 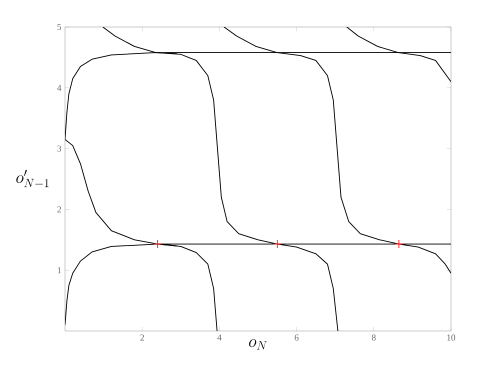 I want to click on y-tick-label: 5, so click(x=59, y=27).